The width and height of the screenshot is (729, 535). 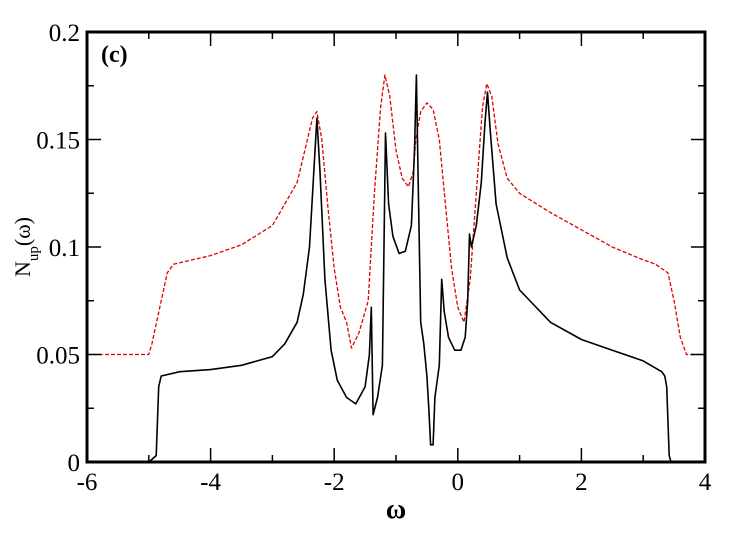 I want to click on x-tick-label: 2, so click(x=581, y=482).